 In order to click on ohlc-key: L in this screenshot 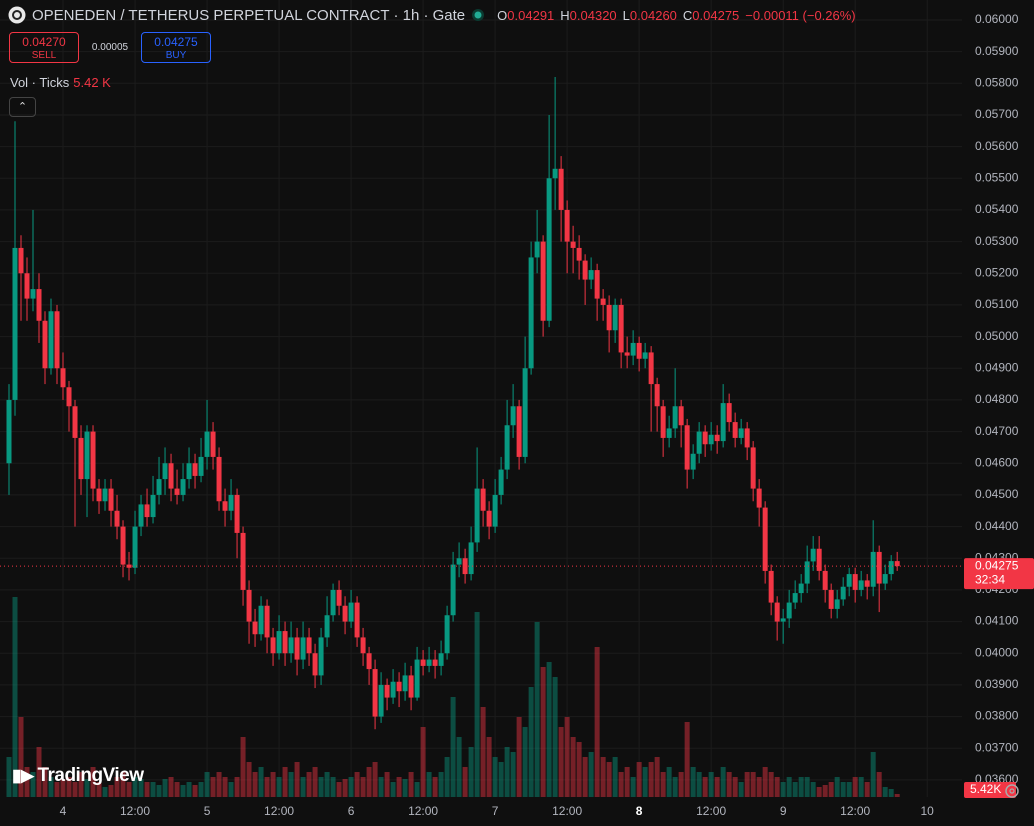, I will do `click(626, 15)`.